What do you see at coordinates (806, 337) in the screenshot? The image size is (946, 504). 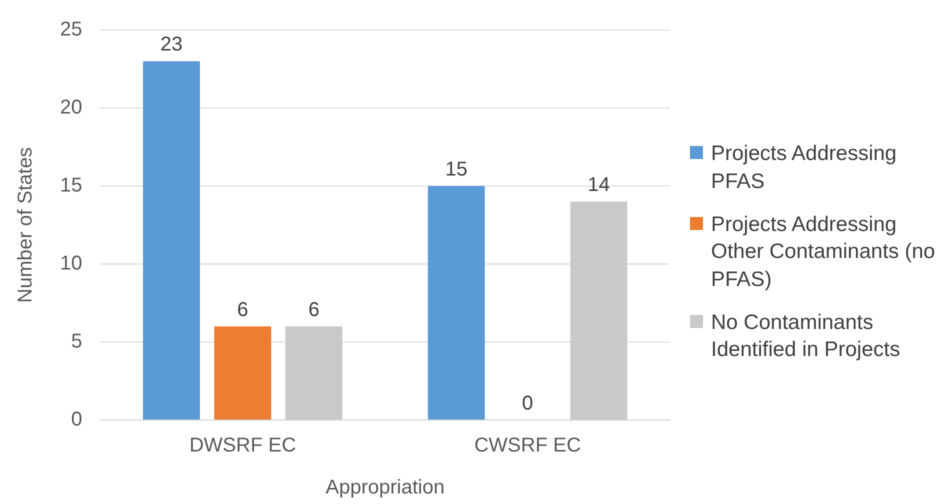 I see `legend-label: No Contaminants Identified in Projects` at bounding box center [806, 337].